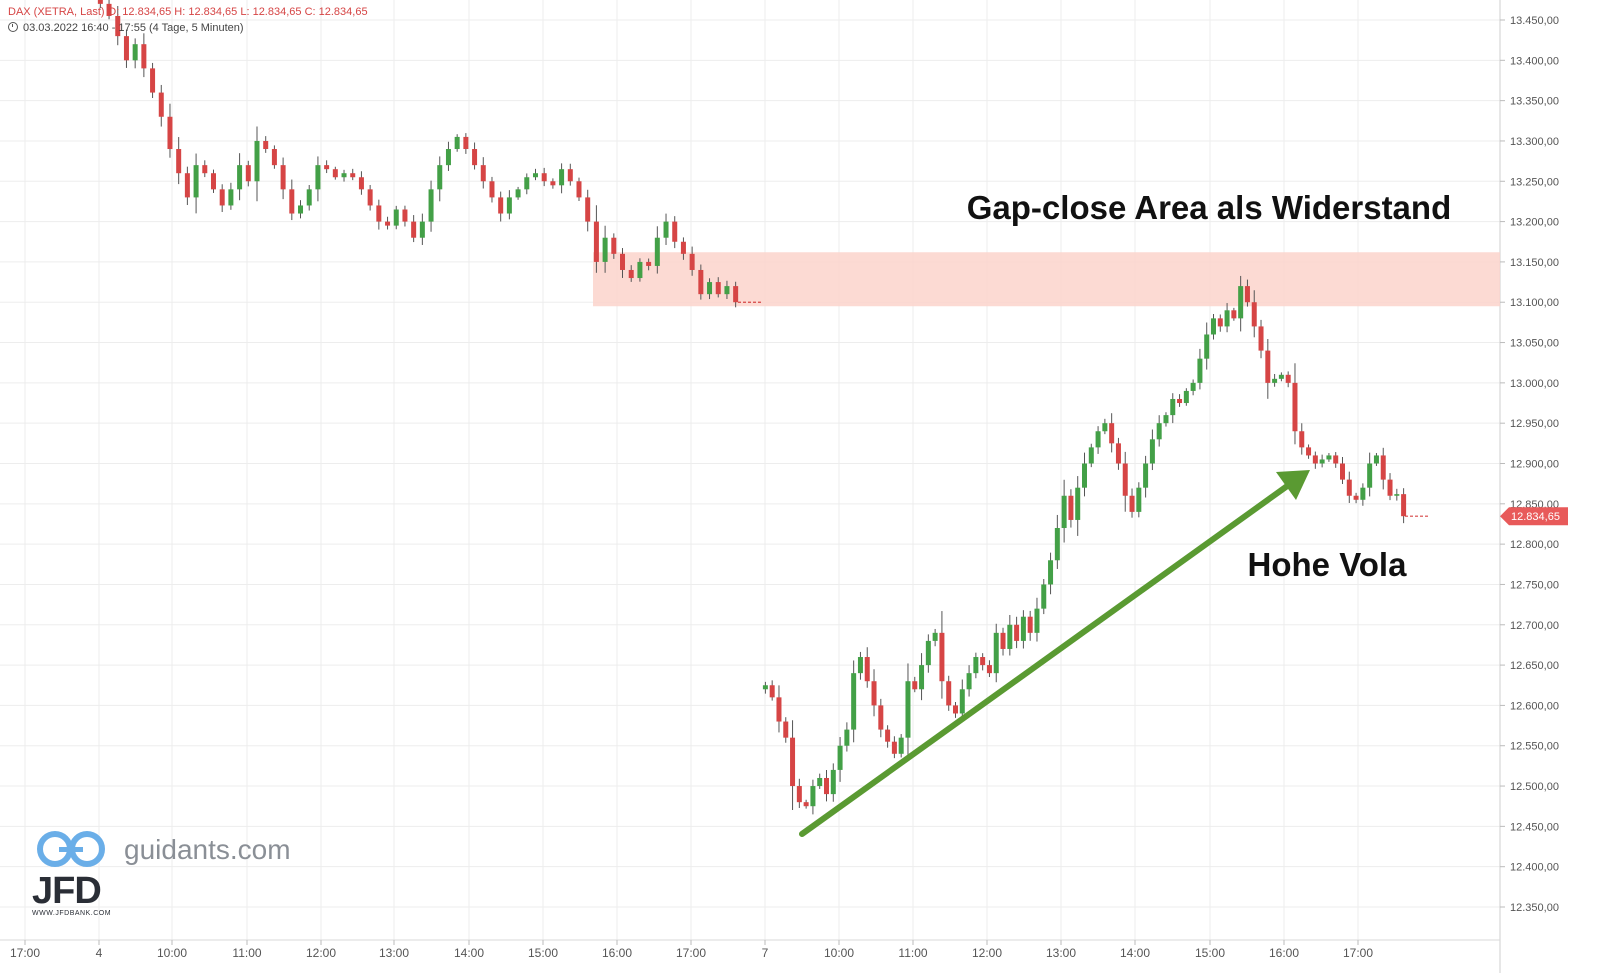  Describe the element at coordinates (207, 849) in the screenshot. I see `guidants-logo-text: guidants.com` at that location.